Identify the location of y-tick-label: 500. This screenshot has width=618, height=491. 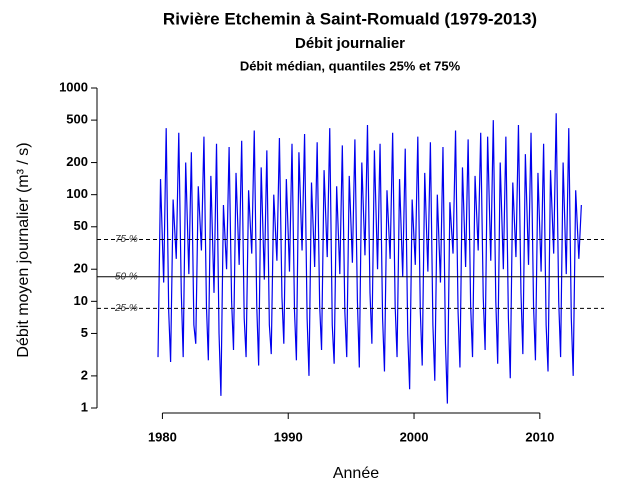
(77, 119).